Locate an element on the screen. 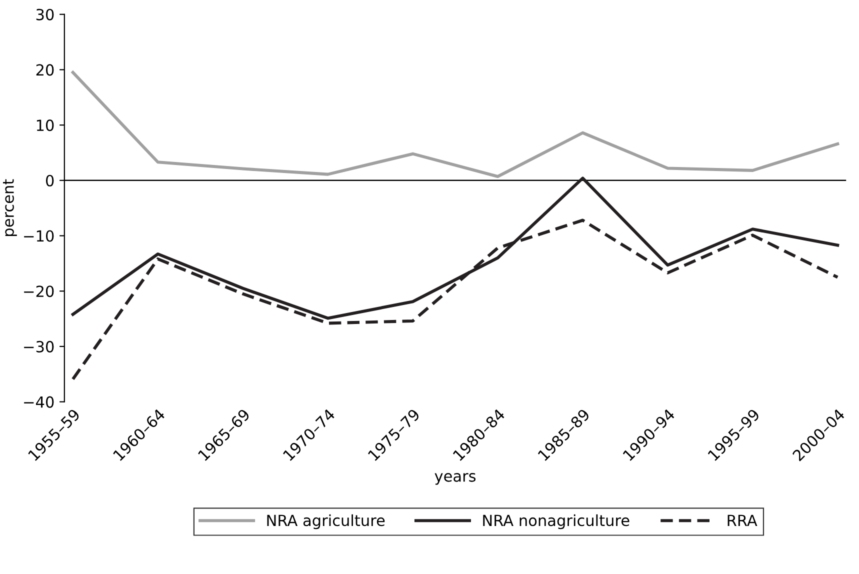 This screenshot has width=859, height=574. y-axis-title: percent is located at coordinates (10, 207).